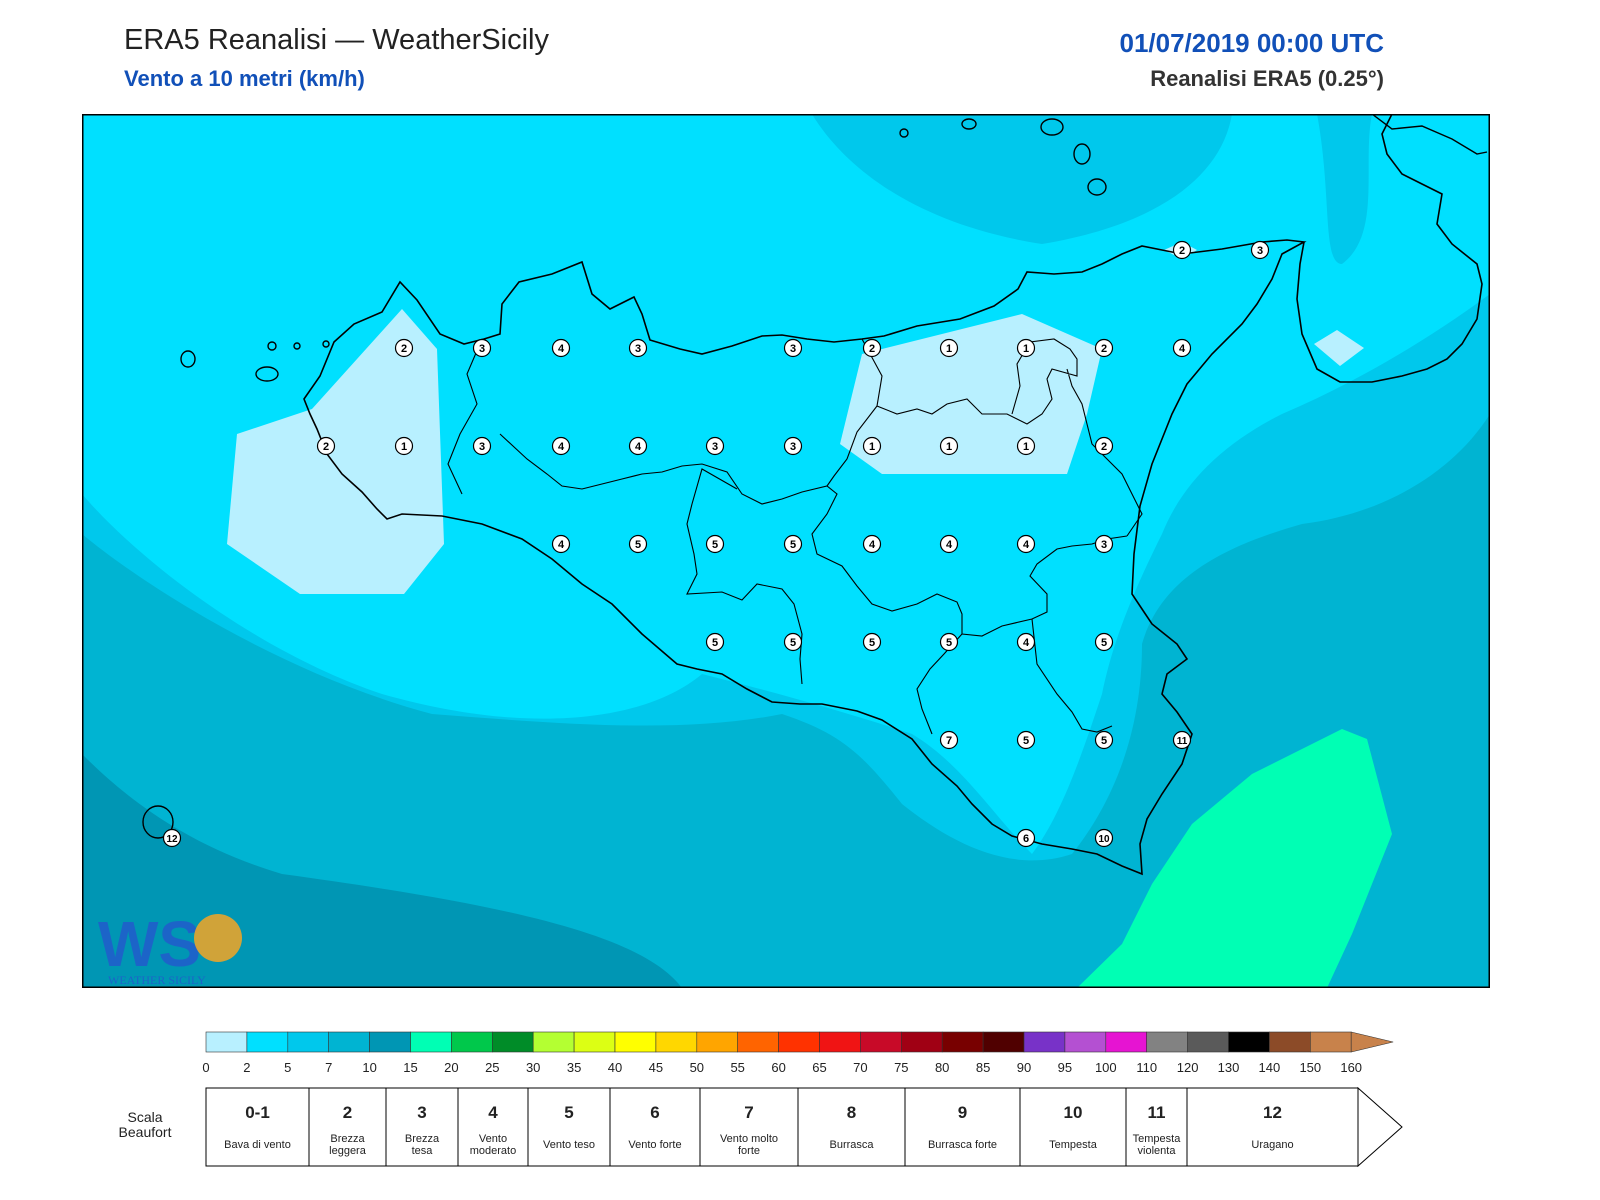 The image size is (1600, 1200). What do you see at coordinates (574, 1067) in the screenshot?
I see `colorbar-tick-label: 35` at bounding box center [574, 1067].